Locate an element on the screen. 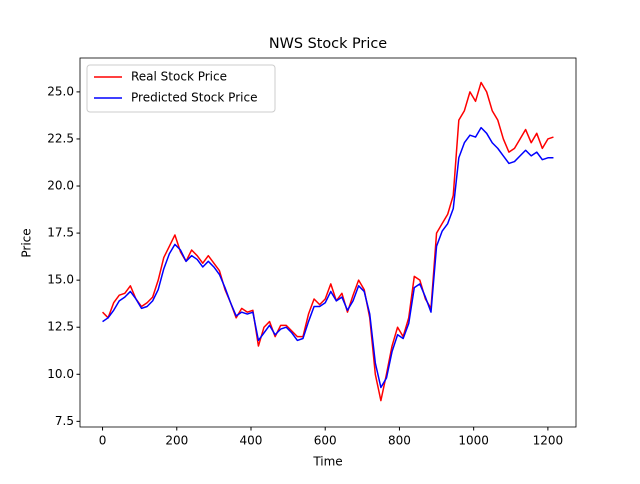 Image resolution: width=640 pixels, height=484 pixels. y-tick-label: 12.5 is located at coordinates (60, 327).